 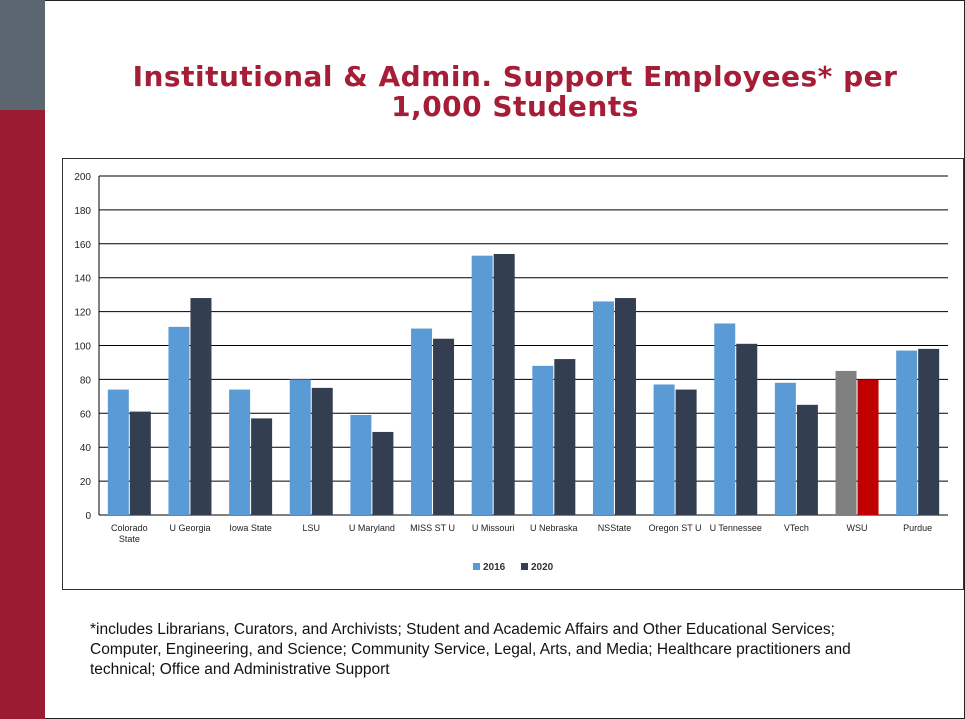 I want to click on bar-2016-colorado-state, so click(x=118, y=452).